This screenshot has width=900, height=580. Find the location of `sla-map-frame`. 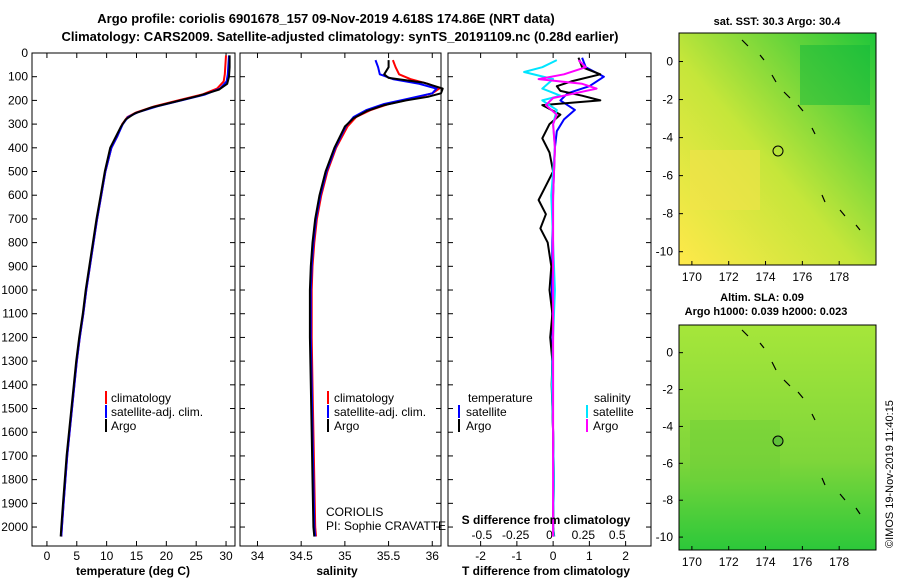

sla-map-frame is located at coordinates (777, 437).